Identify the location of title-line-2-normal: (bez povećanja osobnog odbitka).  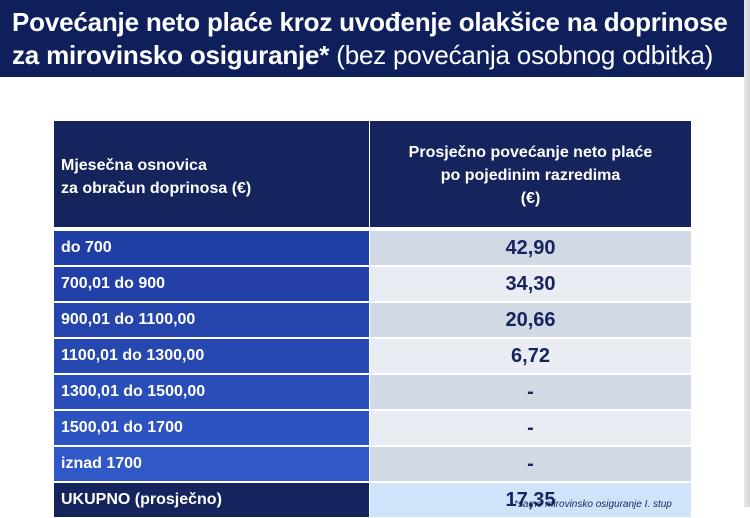
(525, 55).